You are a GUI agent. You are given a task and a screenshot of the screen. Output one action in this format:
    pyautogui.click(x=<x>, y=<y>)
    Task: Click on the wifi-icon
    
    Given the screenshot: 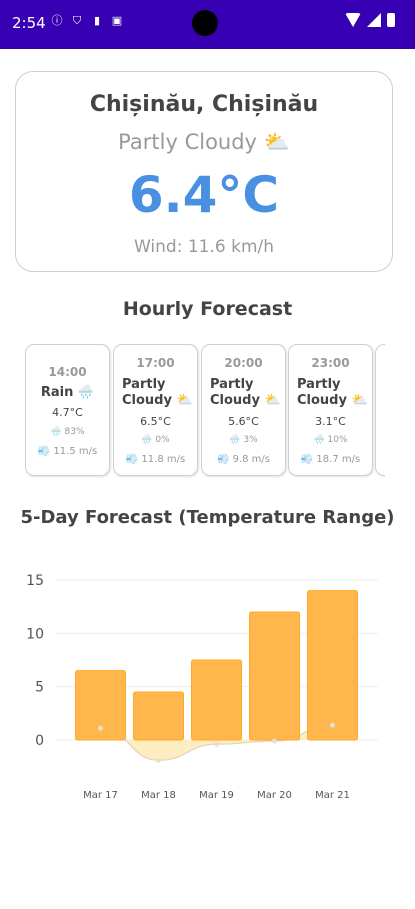 What is the action you would take?
    pyautogui.click(x=353, y=20)
    